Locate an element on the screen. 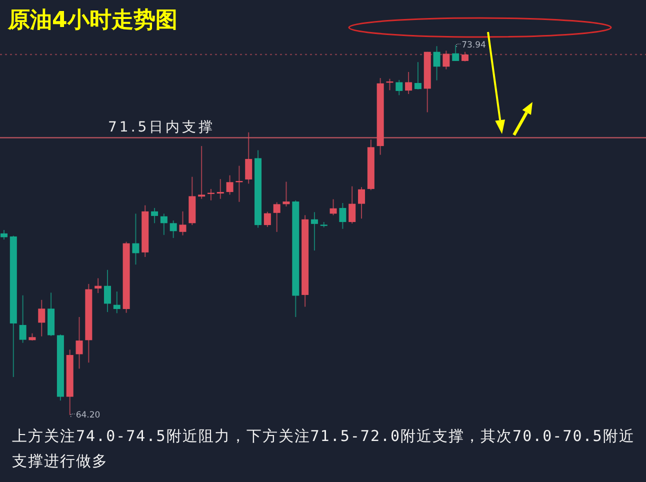  price-tag: 73.94 is located at coordinates (471, 45).